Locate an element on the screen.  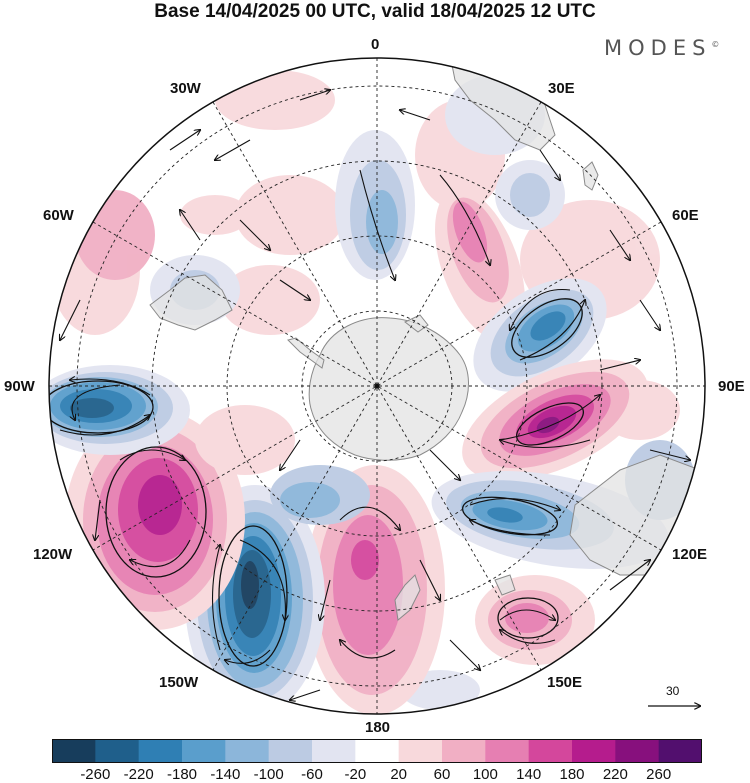
madagascar is located at coordinates (590, 176).